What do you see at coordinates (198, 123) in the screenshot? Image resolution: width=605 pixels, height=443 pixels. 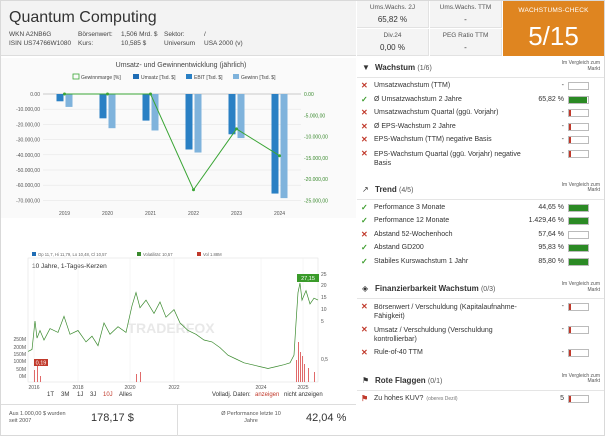 I see `gewinn-bar` at bounding box center [198, 123].